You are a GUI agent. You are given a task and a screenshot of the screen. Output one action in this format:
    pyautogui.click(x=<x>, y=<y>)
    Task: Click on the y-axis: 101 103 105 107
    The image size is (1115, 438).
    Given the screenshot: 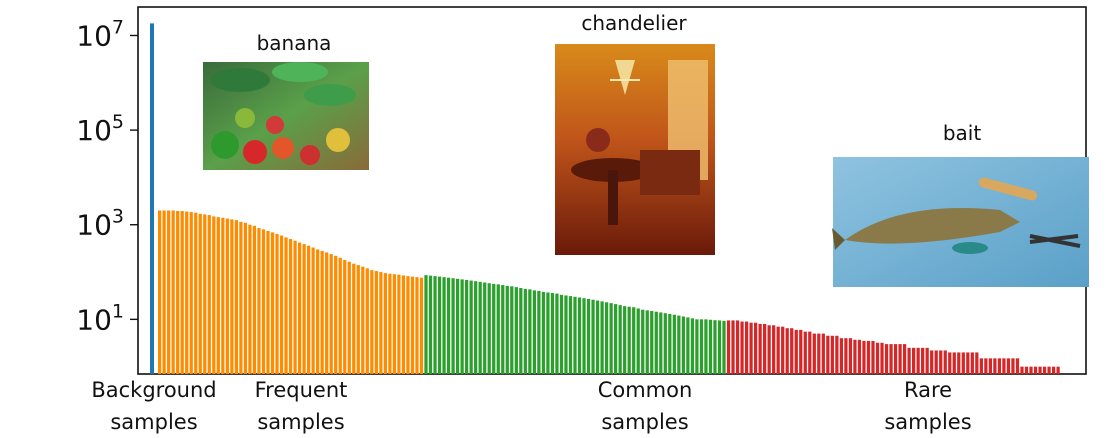 What is the action you would take?
    pyautogui.click(x=107, y=176)
    